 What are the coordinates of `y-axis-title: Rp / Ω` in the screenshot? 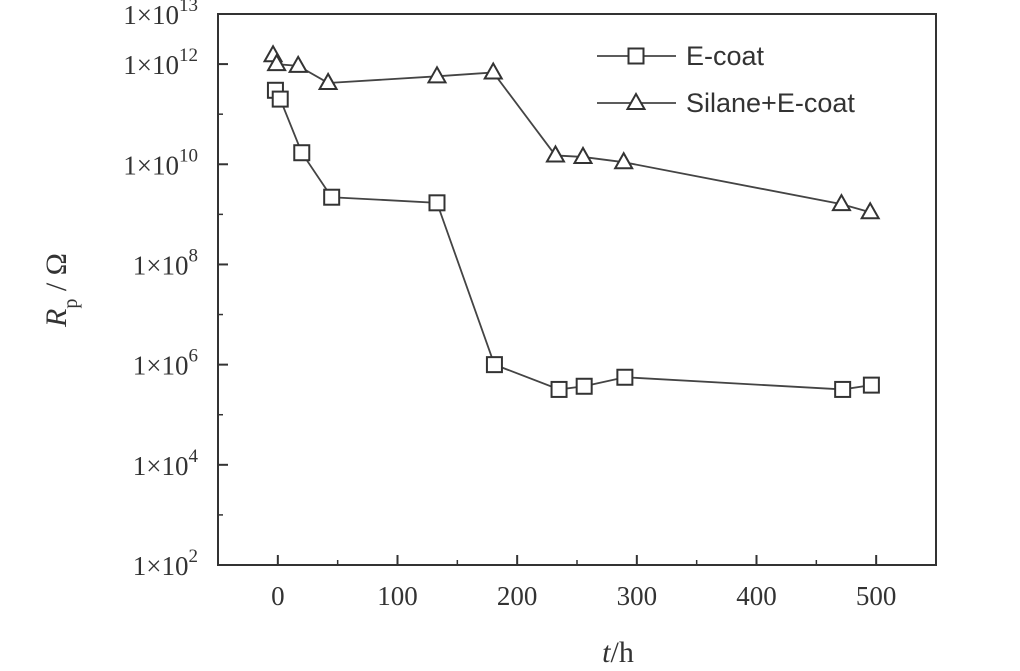 It's located at (61, 290).